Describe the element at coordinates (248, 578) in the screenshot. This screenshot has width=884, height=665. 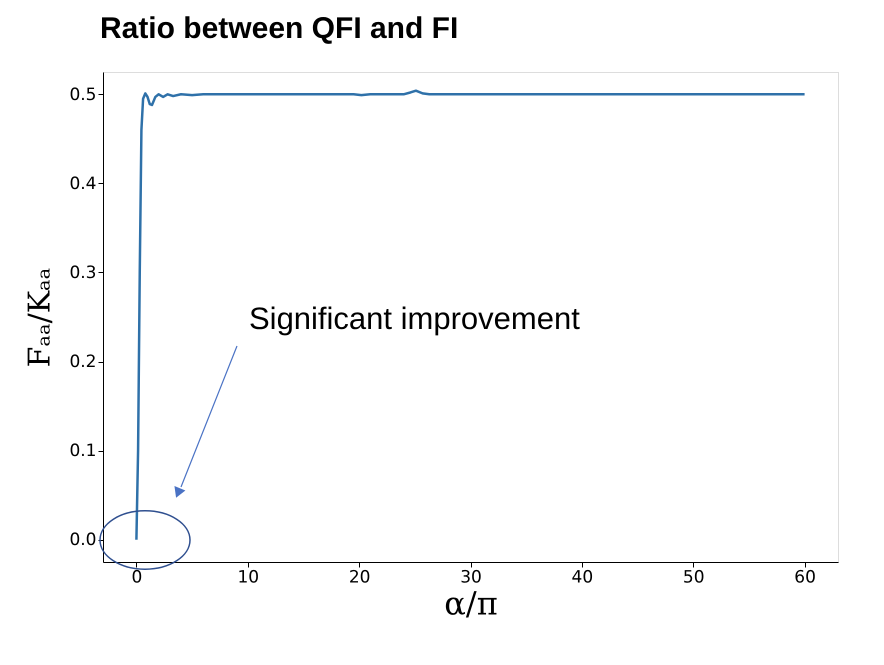
I see `x-tick-label: 10` at that location.